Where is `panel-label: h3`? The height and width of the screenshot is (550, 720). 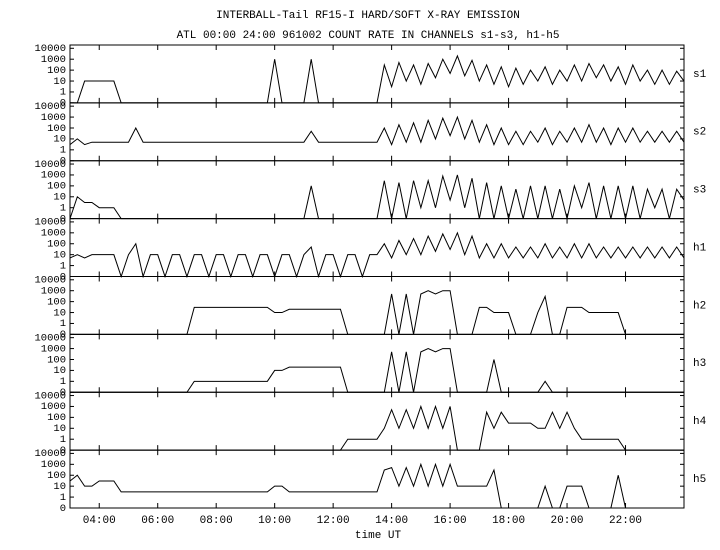 panel-label: h3 is located at coordinates (699, 364).